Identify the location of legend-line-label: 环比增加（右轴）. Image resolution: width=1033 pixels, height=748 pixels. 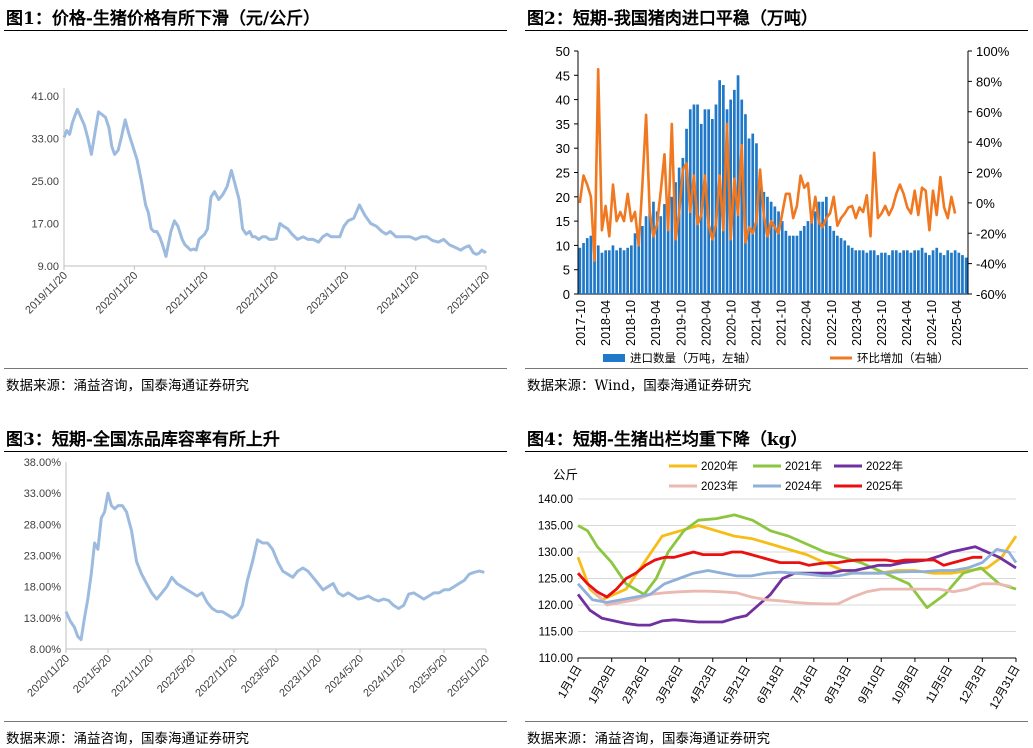
(903, 358).